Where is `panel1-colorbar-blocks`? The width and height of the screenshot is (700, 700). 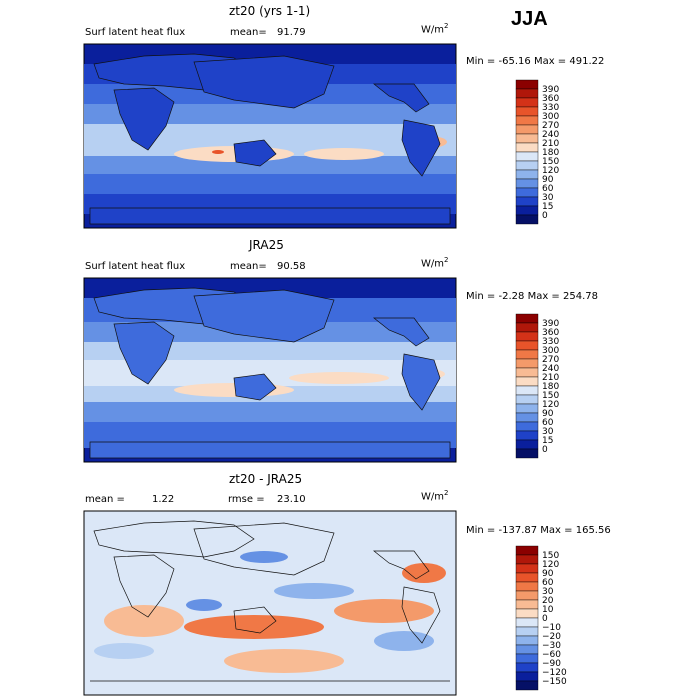
panel1-colorbar-blocks is located at coordinates (527, 152).